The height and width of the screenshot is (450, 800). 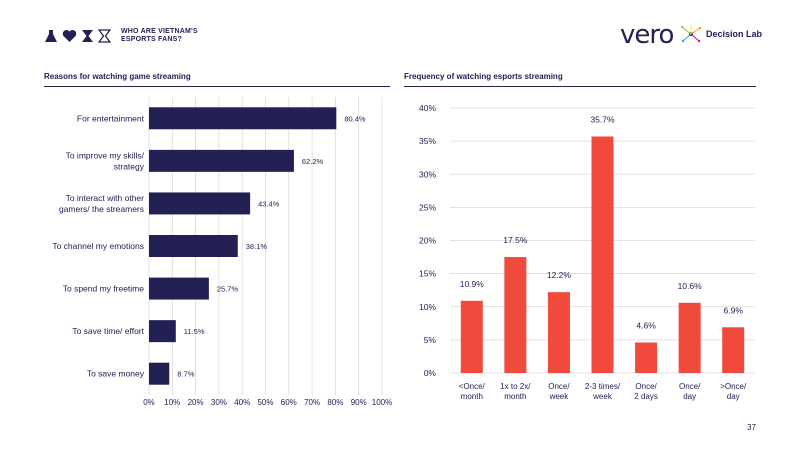 What do you see at coordinates (483, 76) in the screenshot?
I see `right-chart-title: Frequency of watching esports streaming` at bounding box center [483, 76].